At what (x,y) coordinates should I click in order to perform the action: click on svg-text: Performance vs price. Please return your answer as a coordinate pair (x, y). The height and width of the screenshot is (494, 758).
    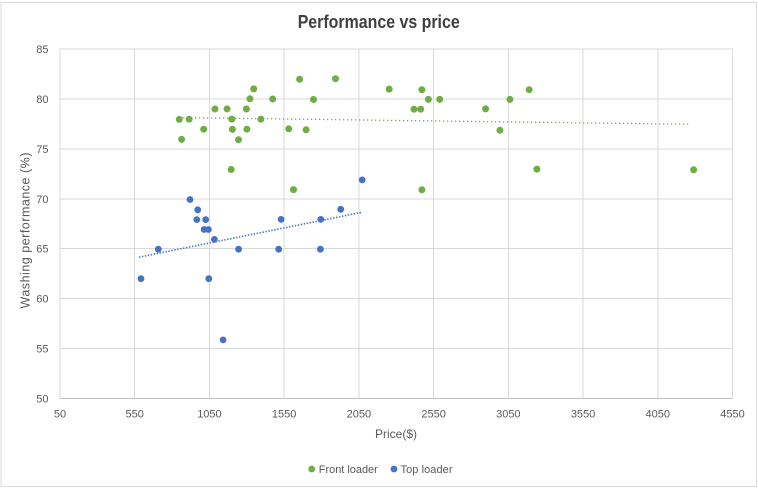
    Looking at the image, I should click on (379, 21).